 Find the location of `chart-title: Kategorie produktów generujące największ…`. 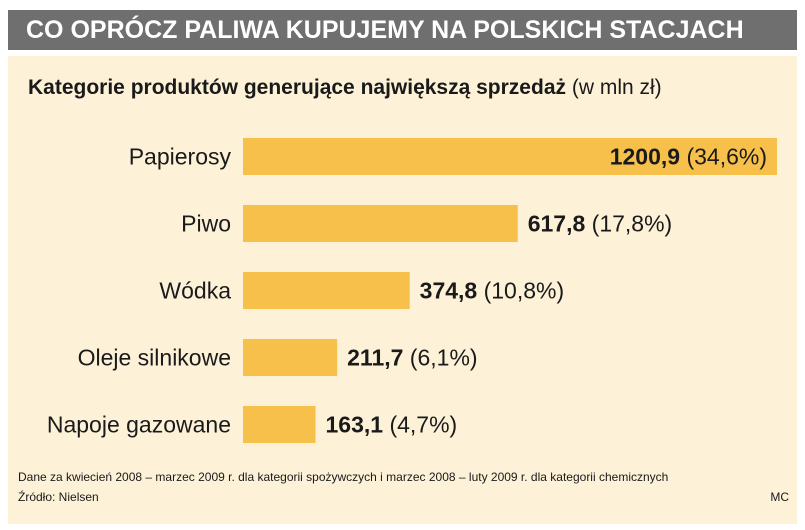

chart-title: Kategorie produktów generujące największ… is located at coordinates (345, 88).